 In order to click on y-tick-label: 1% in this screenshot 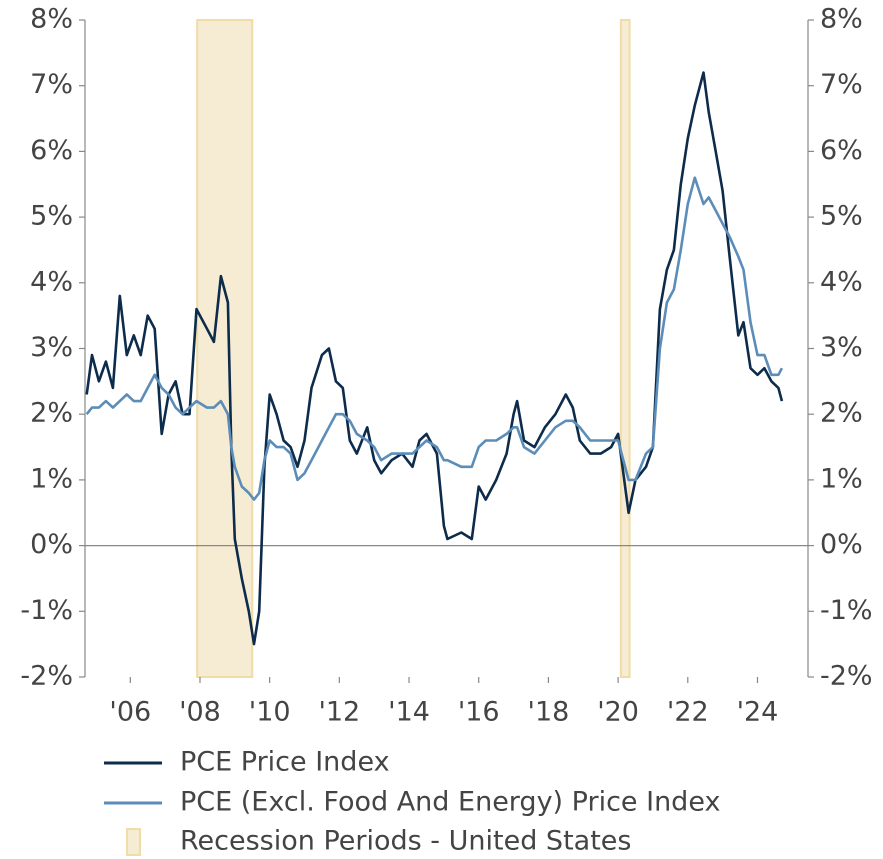, I will do `click(51, 478)`.